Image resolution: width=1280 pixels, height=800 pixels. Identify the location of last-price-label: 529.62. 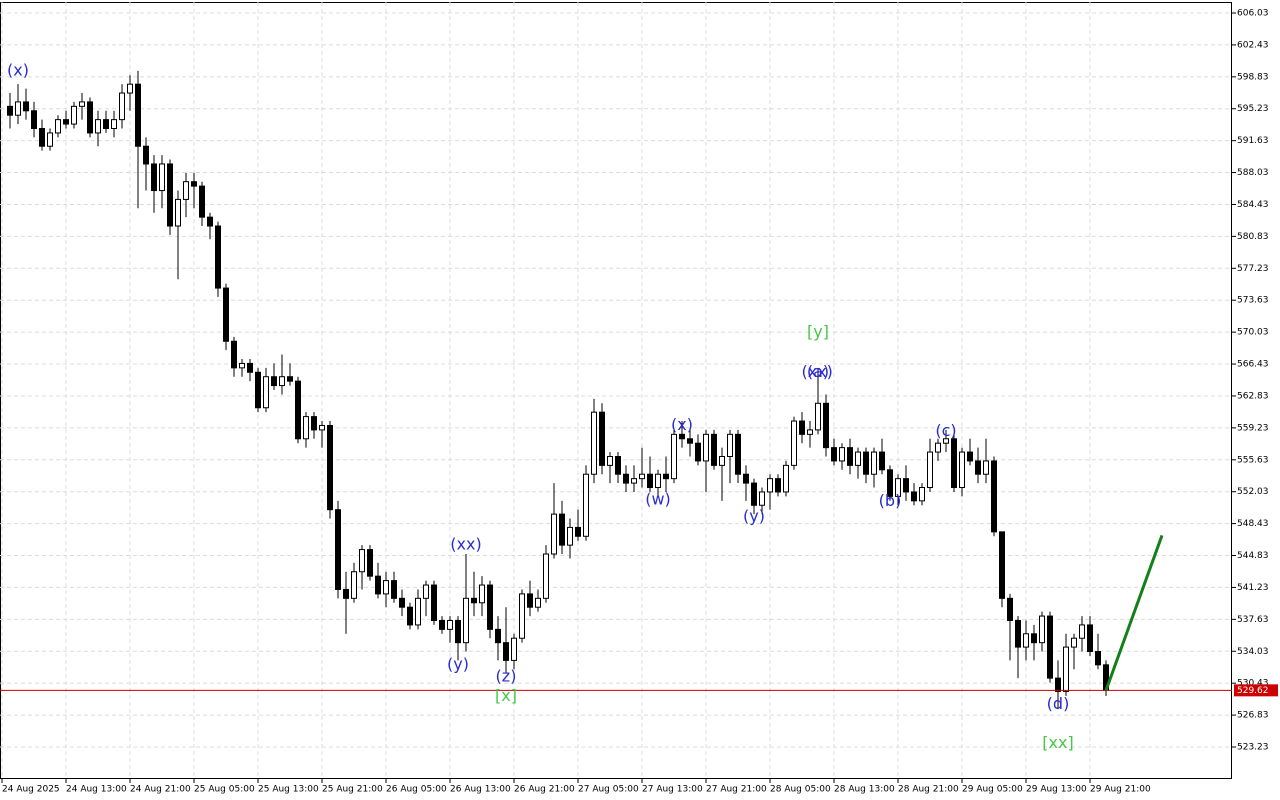
(1253, 691).